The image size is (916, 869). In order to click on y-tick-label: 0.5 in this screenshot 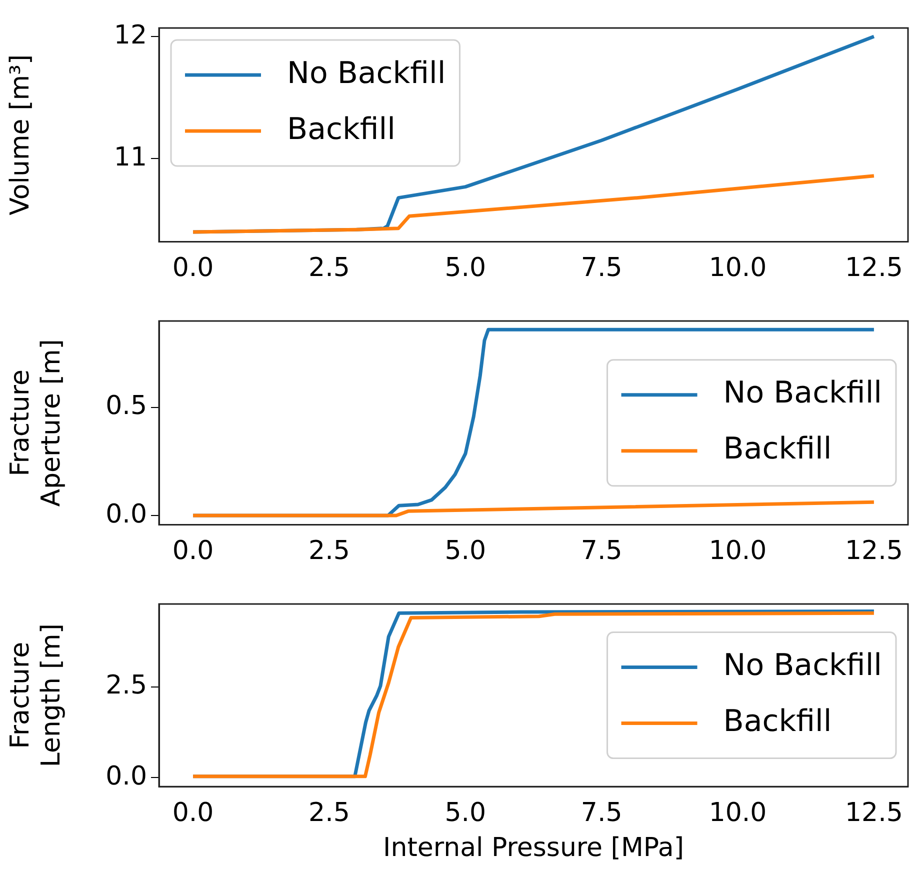, I will do `click(126, 406)`.